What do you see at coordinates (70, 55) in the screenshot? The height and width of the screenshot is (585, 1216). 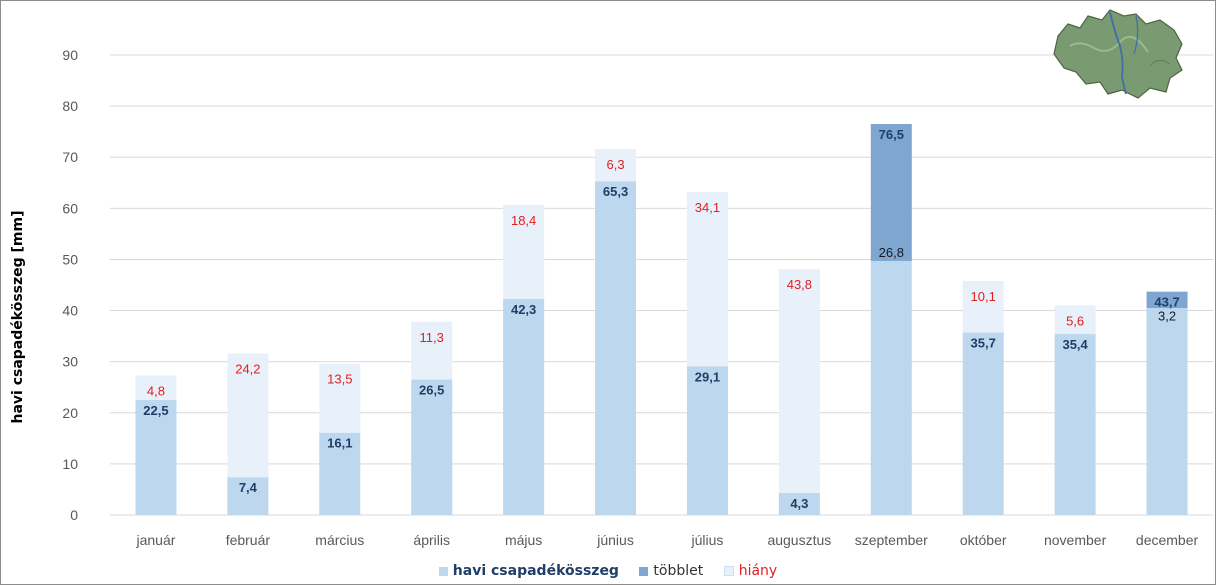 I see `y-tick-label: 90` at bounding box center [70, 55].